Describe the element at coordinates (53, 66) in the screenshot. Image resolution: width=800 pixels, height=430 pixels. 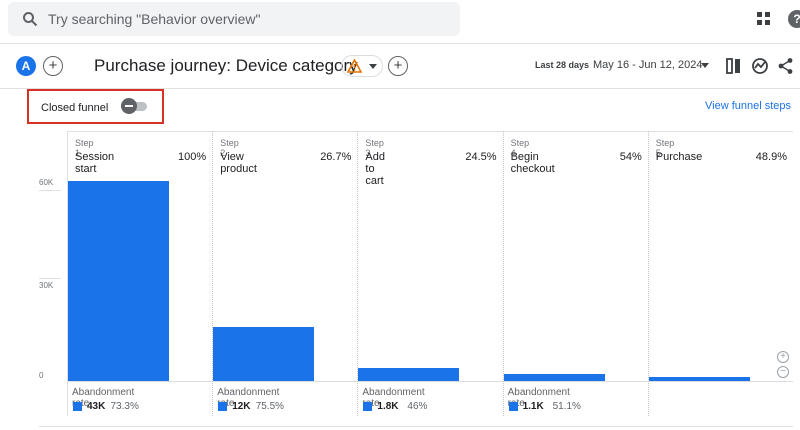
I see `add-comparison-button: +` at that location.